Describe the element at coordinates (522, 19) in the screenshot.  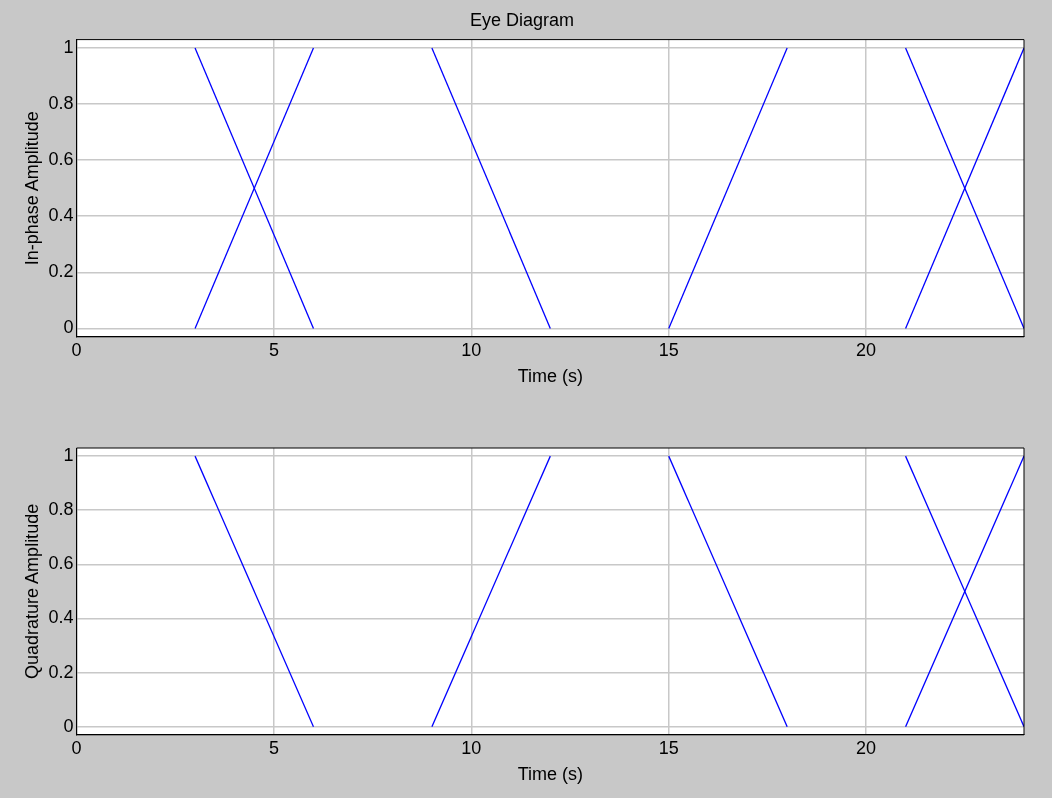
I see `chart-title: Eye Diagram` at that location.